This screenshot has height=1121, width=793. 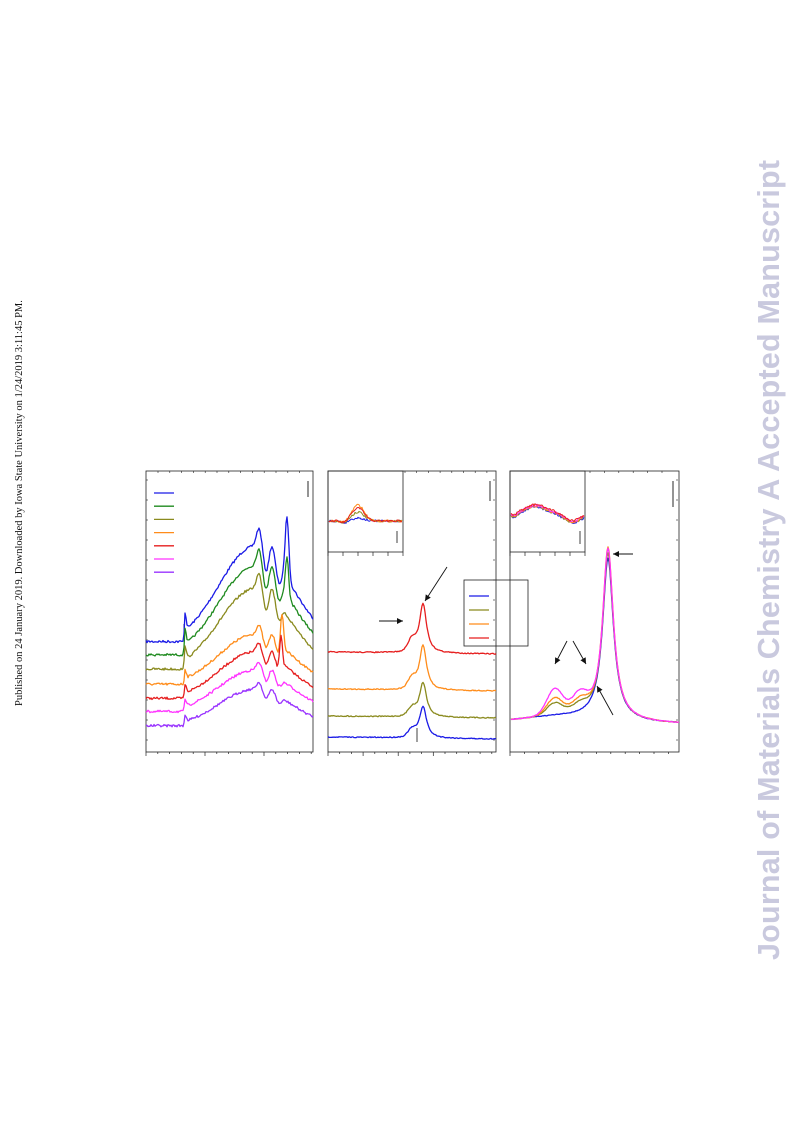 I want to click on right-inset-frame, so click(x=547, y=511).